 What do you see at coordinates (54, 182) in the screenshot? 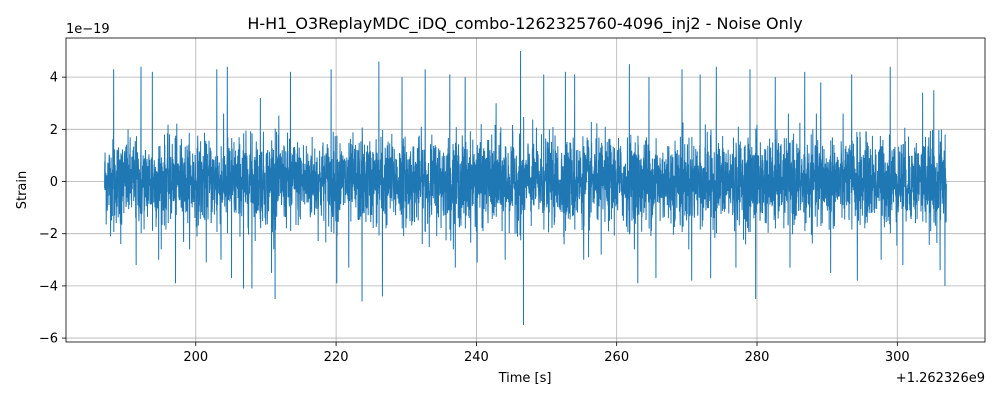
I see `y-tick-label: 0` at bounding box center [54, 182].